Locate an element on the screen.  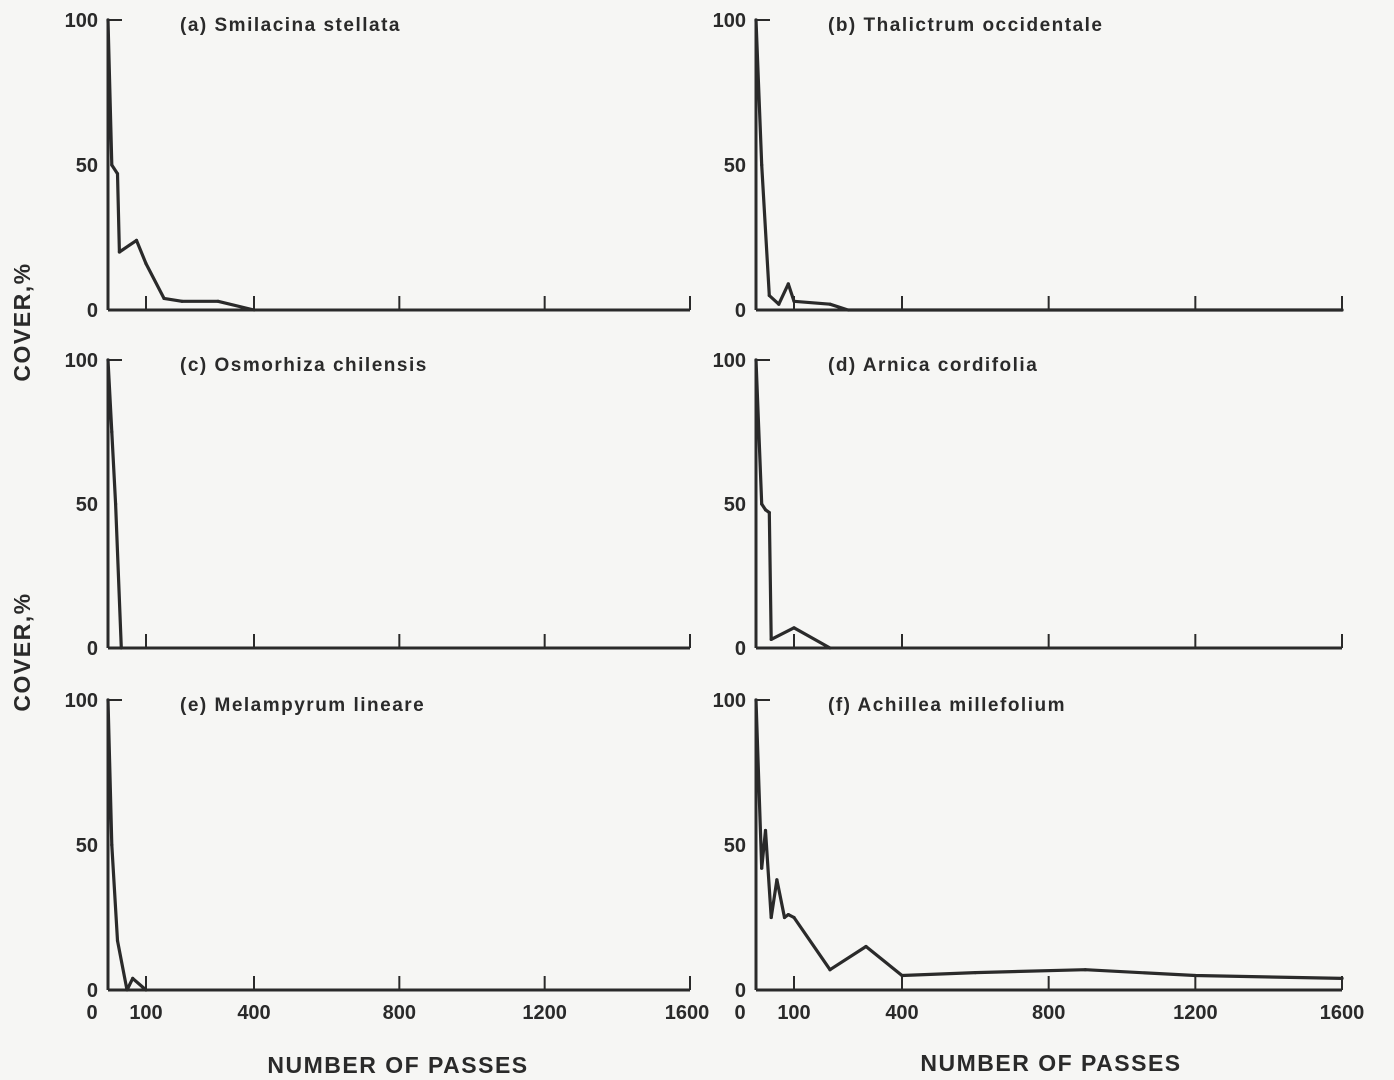
panel-title: (a) Smilacina stellata is located at coordinates (290, 25).